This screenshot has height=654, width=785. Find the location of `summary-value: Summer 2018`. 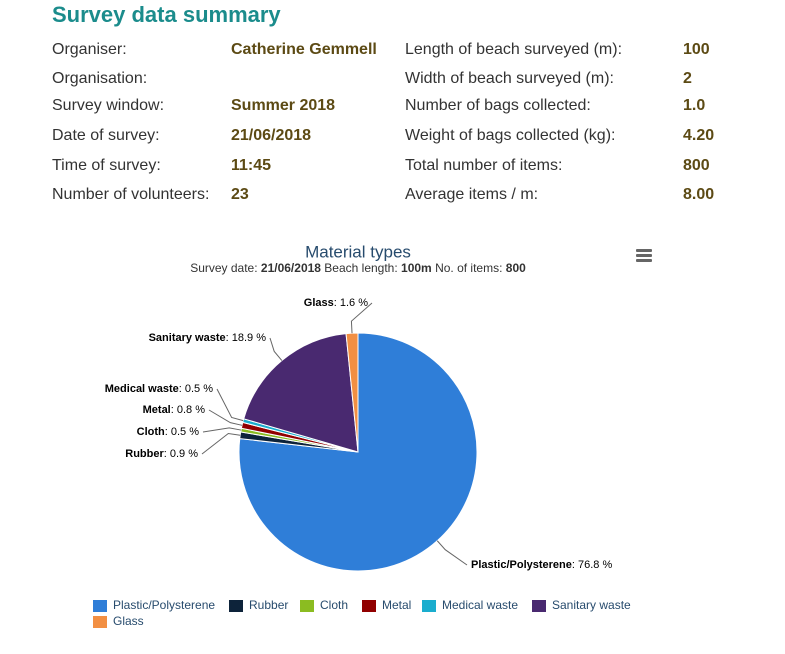

summary-value: Summer 2018 is located at coordinates (283, 105).